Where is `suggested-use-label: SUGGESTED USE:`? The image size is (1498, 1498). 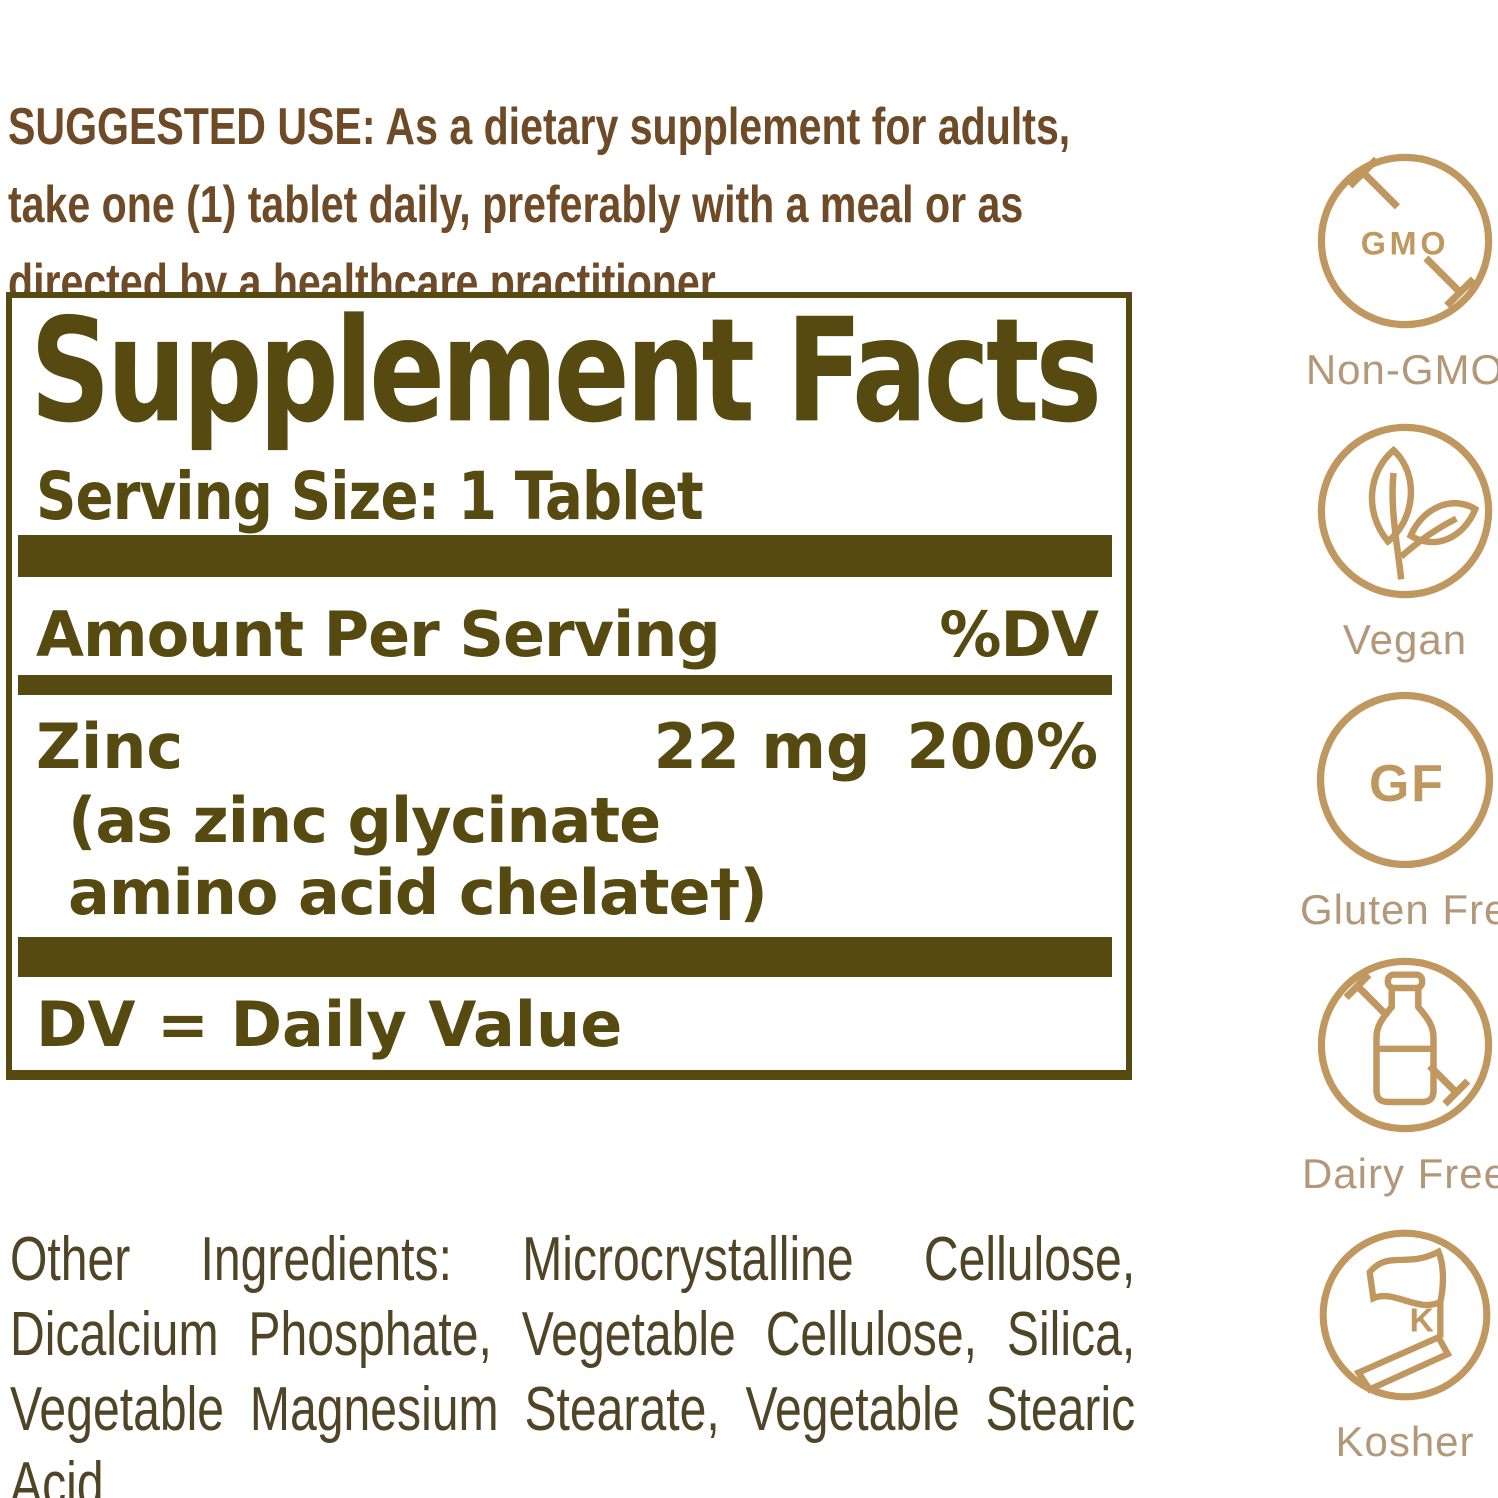 suggested-use-label: SUGGESTED USE: is located at coordinates (192, 127).